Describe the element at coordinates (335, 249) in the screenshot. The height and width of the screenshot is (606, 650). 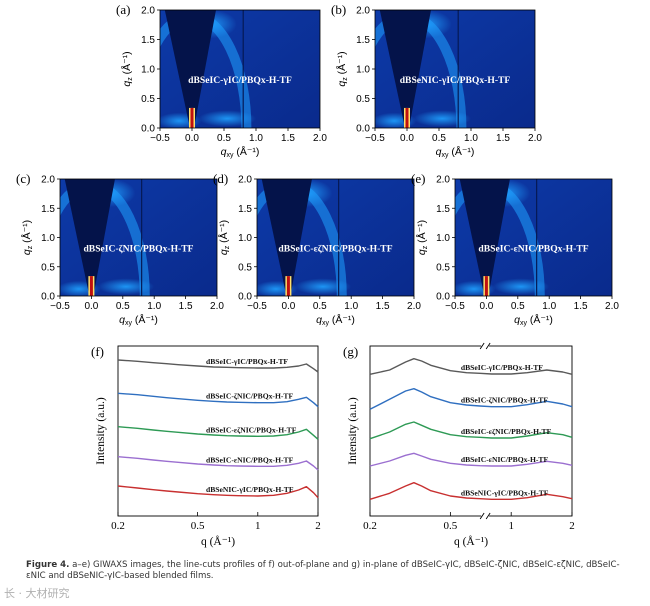
I see `sample-label: dBSeIC-εζNIC/PBQx-H-TF` at that location.